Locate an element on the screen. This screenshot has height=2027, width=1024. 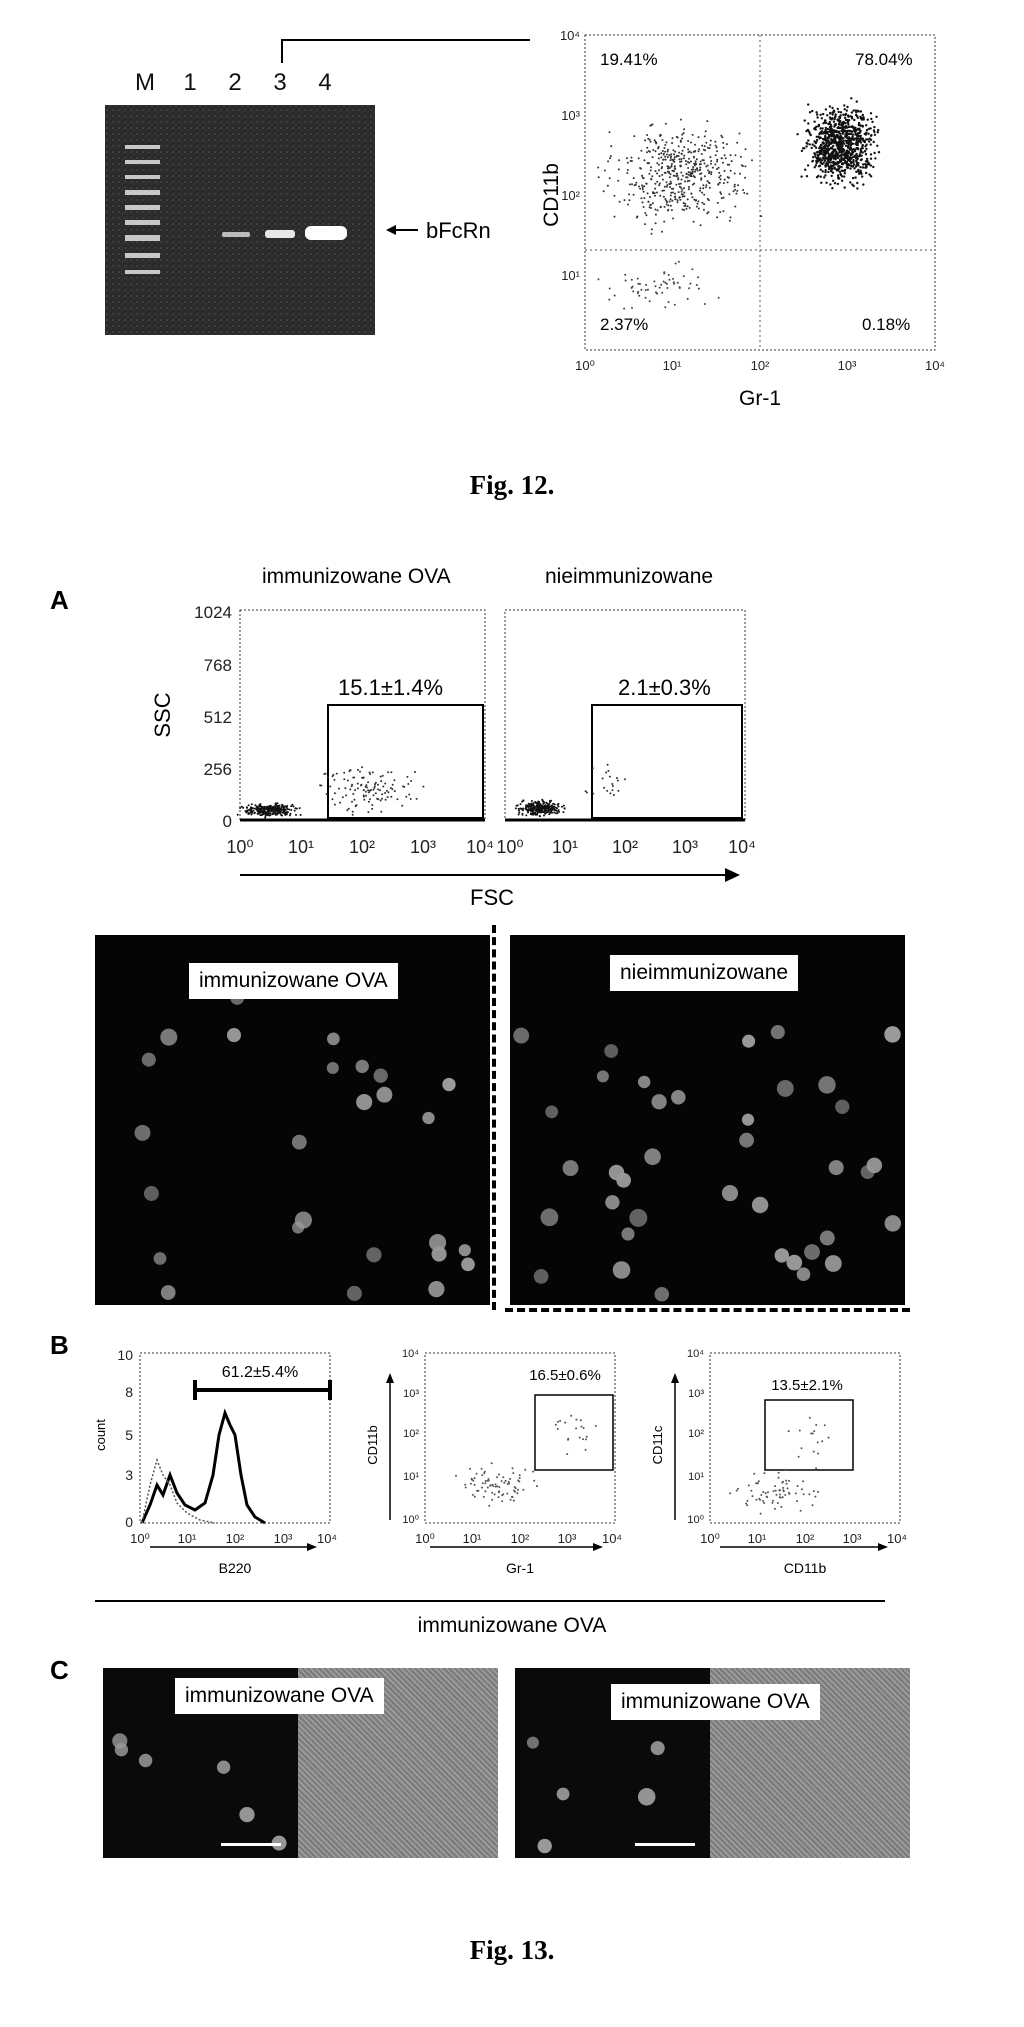
confocal-image-right: immunizowane OVA is located at coordinates (712, 1763).